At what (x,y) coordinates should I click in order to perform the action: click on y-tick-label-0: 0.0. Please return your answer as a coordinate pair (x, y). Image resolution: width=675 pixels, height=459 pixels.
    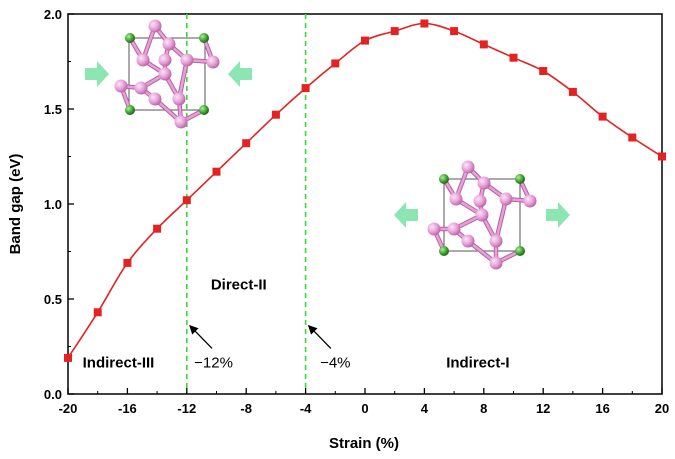
    Looking at the image, I should click on (53, 394).